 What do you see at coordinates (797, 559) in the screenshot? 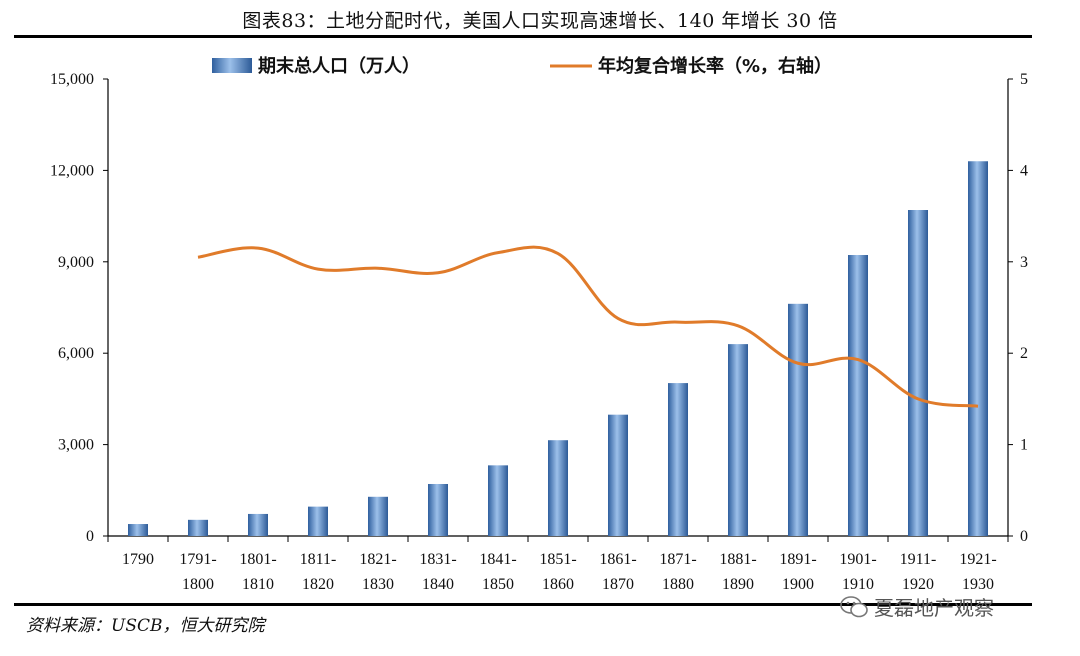
I see `x-tick-label: 1891-` at bounding box center [797, 559].